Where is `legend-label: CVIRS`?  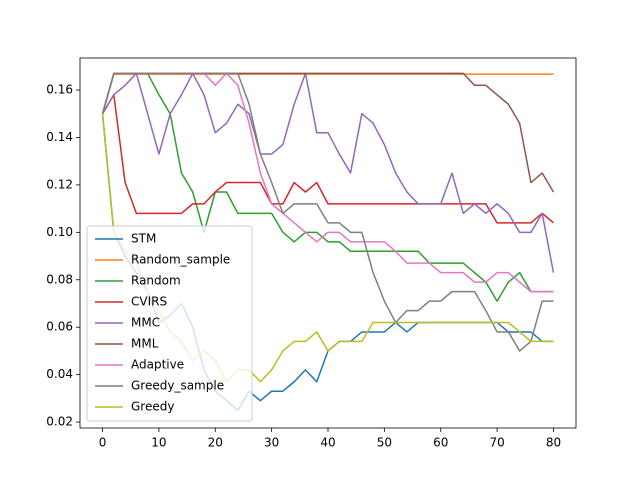
legend-label: CVIRS is located at coordinates (149, 302).